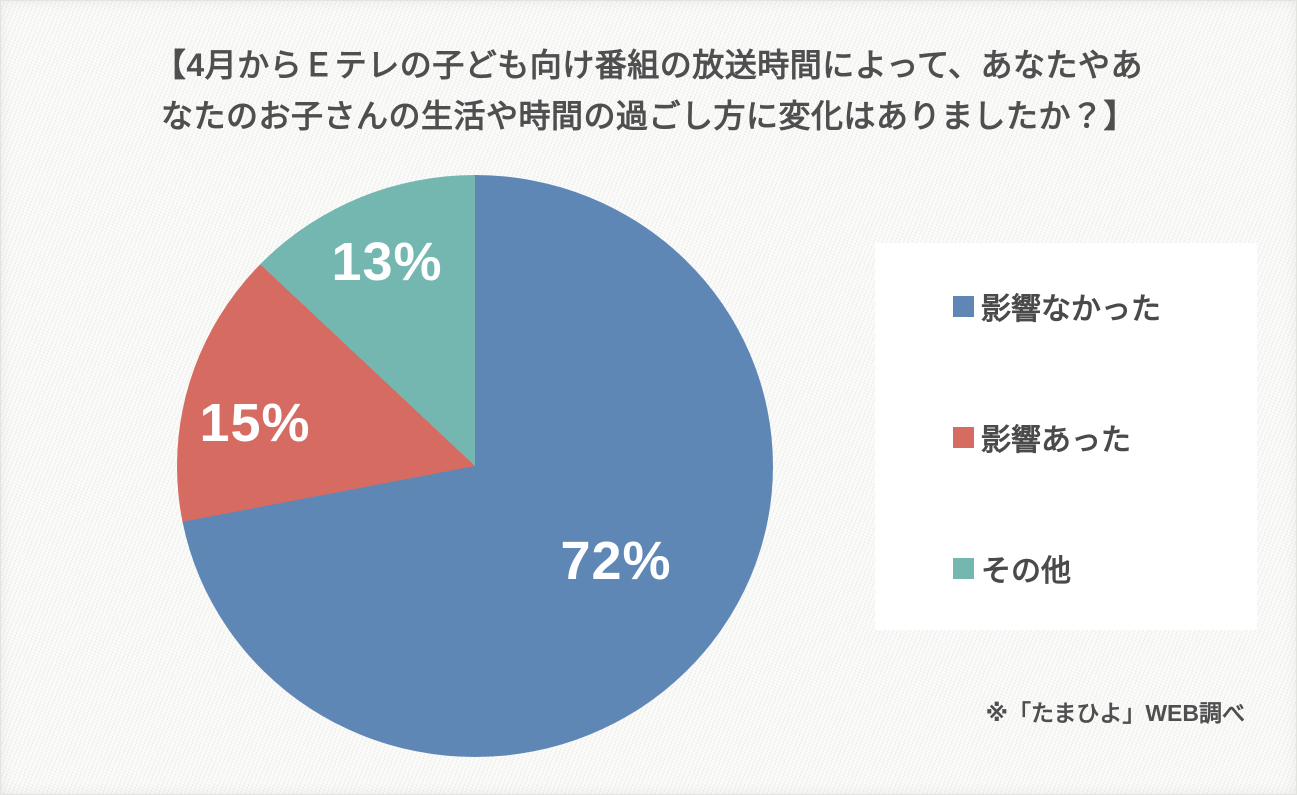 Image resolution: width=1297 pixels, height=795 pixels. I want to click on legend-label: 影響あった, so click(1056, 440).